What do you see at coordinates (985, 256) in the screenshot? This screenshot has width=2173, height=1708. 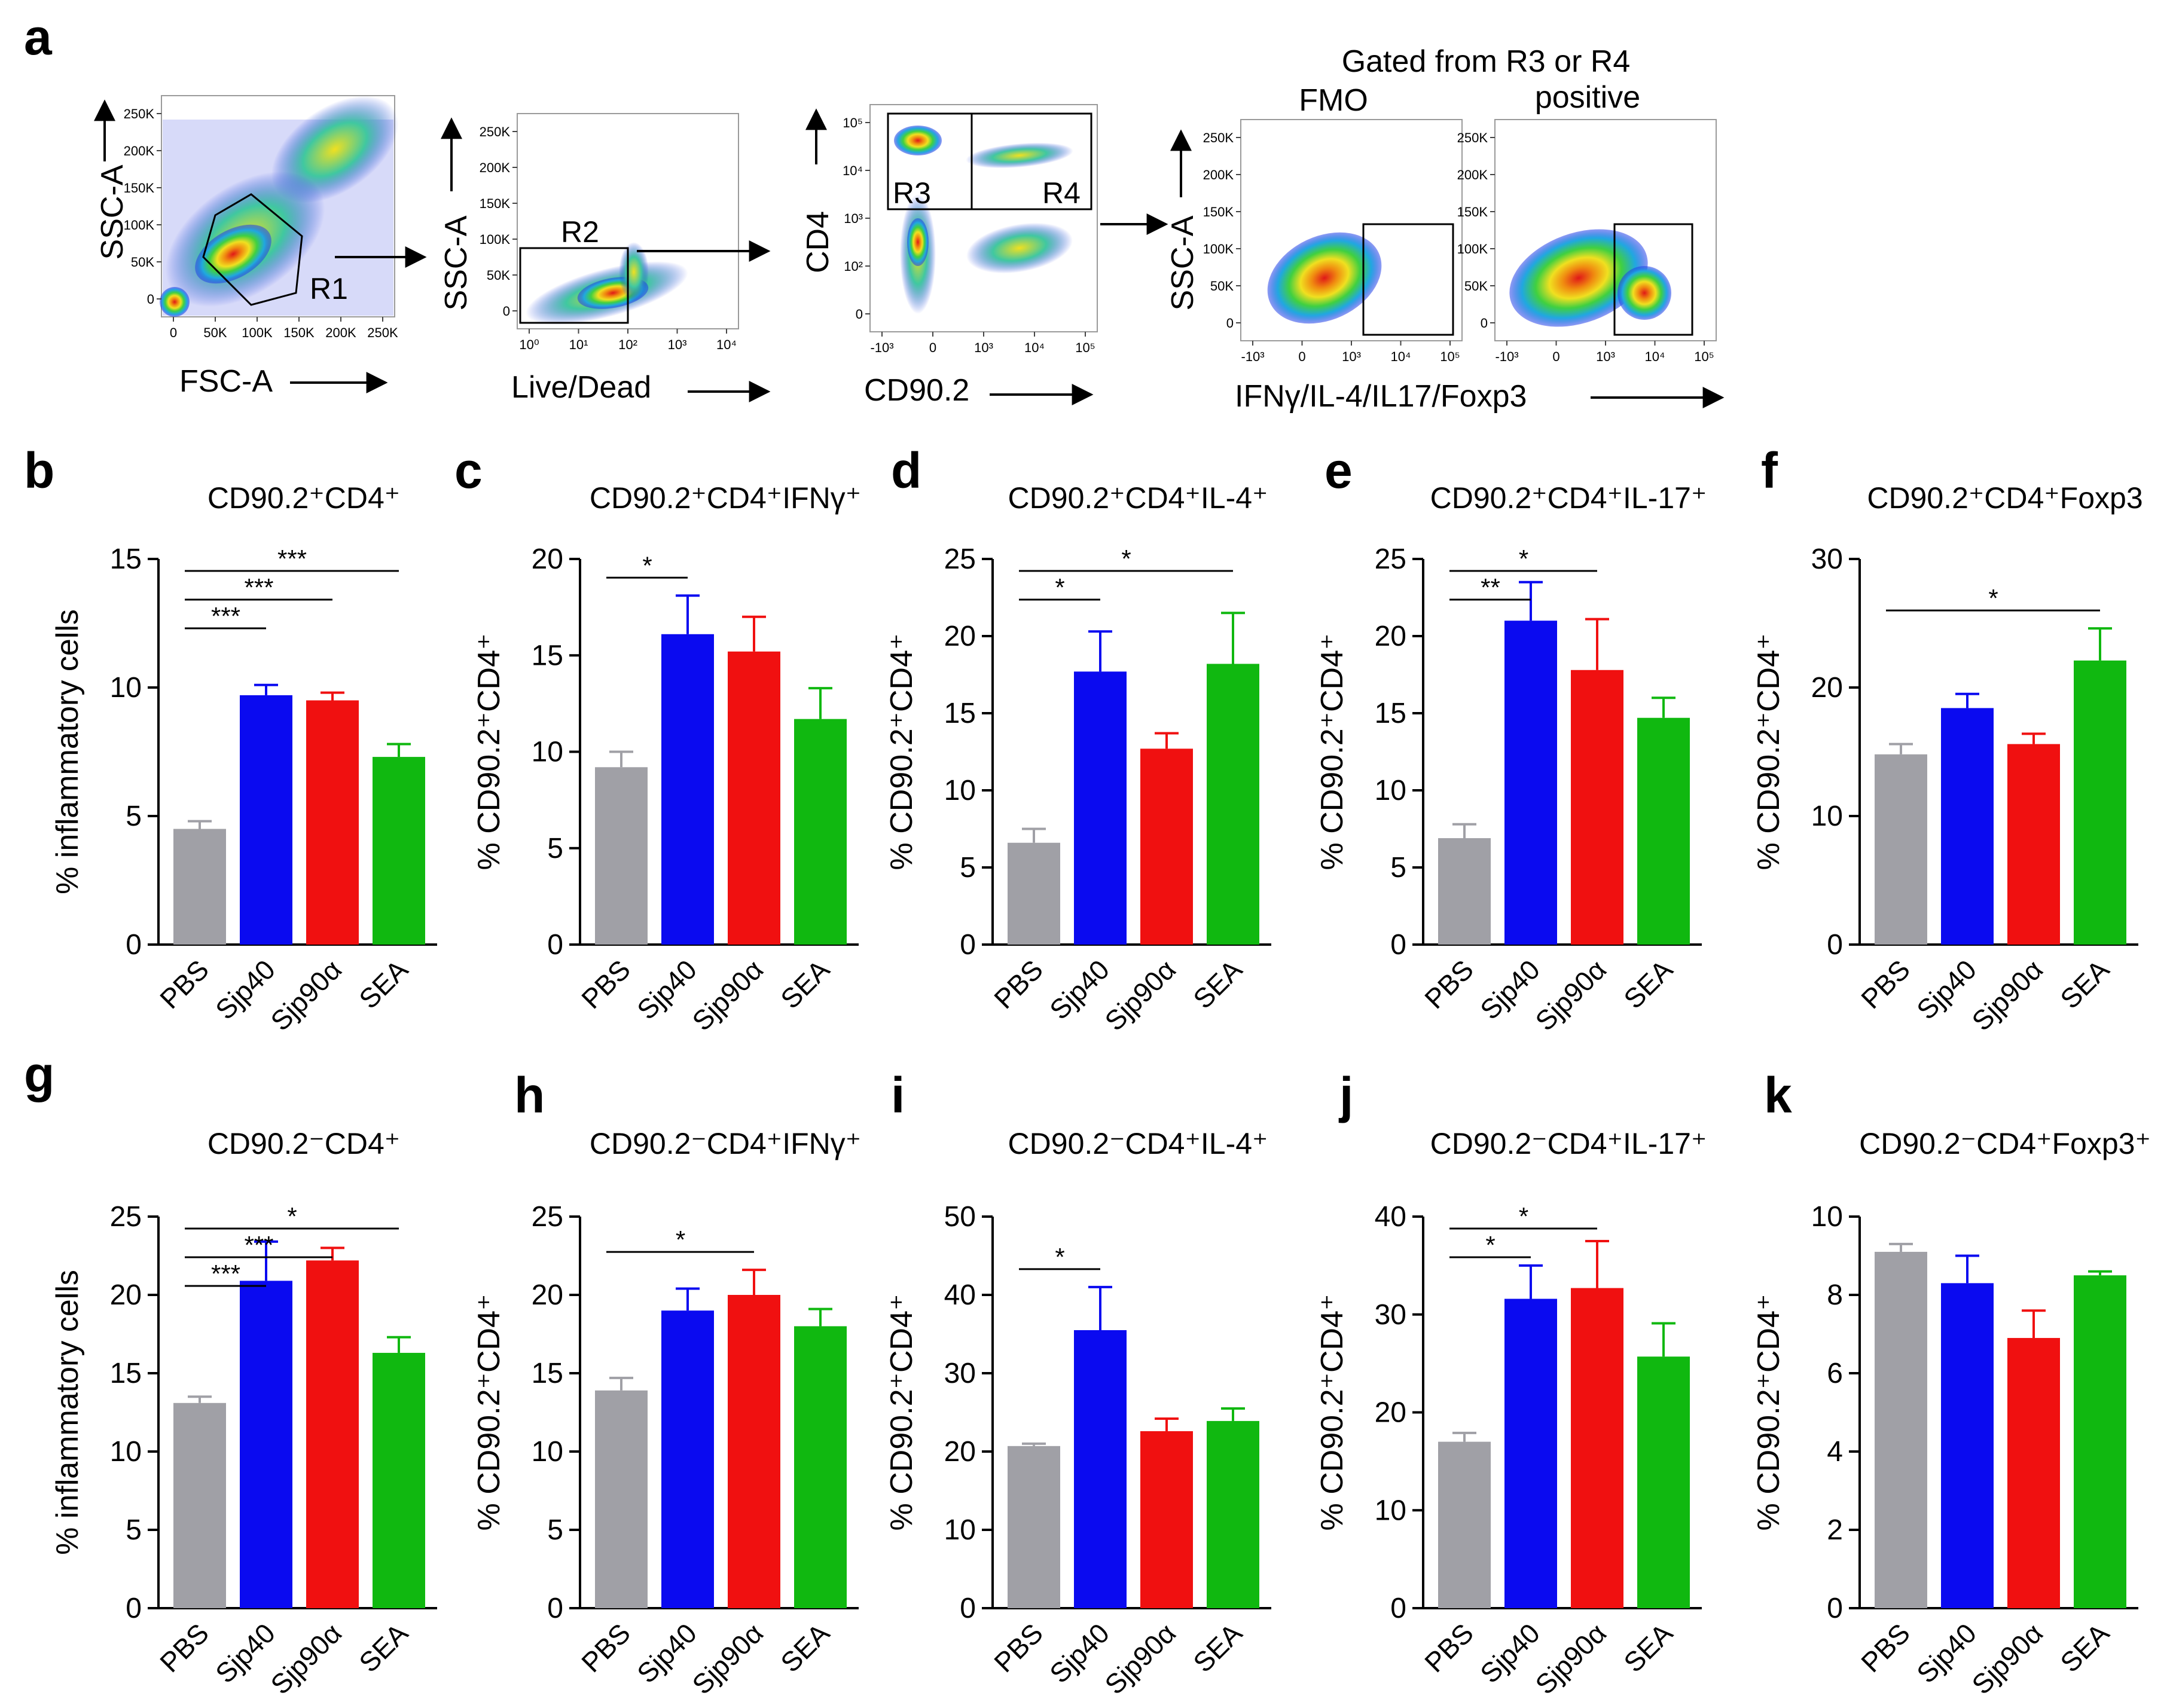 I see `gating-plot-3: R3 R4 0 10² 10³ 10⁴ 10⁵ -10³ 0 10³ 10⁴ 10⁵ CD4 CD90.2` at bounding box center [985, 256].